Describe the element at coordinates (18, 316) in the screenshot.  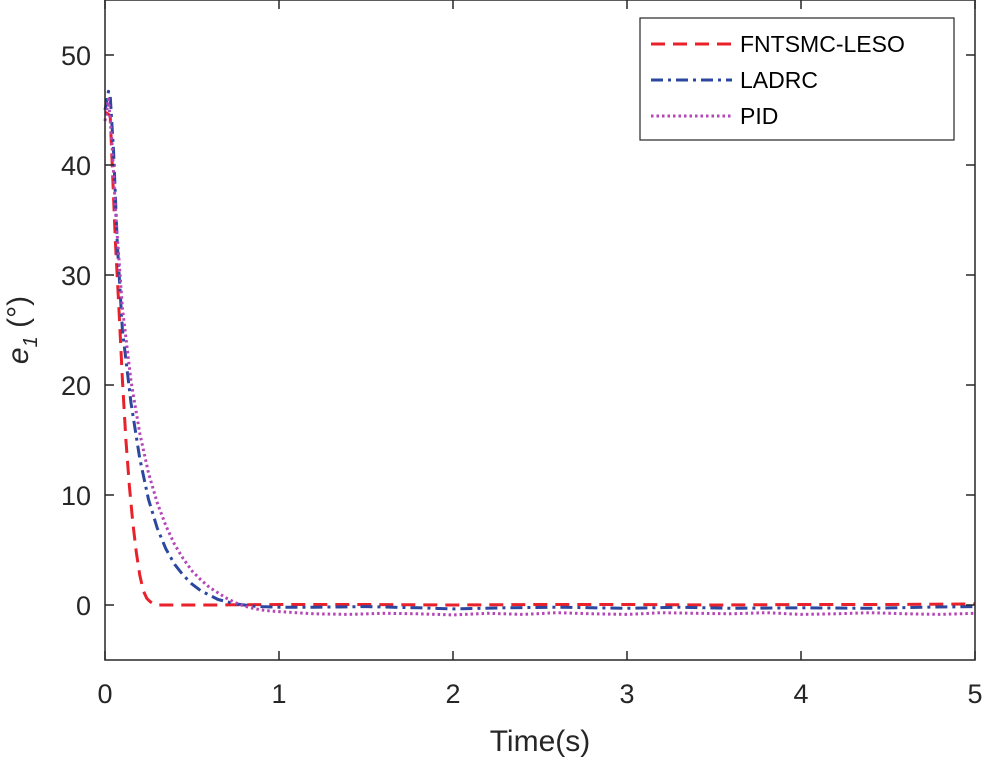
I see `y-axis-label-unit: (°)` at that location.